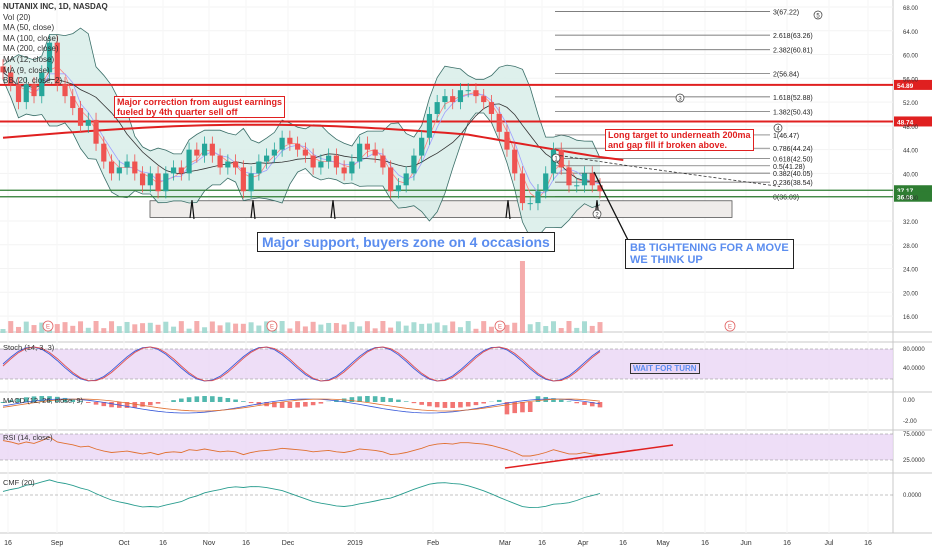 The height and width of the screenshot is (550, 932). What do you see at coordinates (668, 145) in the screenshot?
I see `long-target-line-2: and gap fill if broken above.` at bounding box center [668, 145].